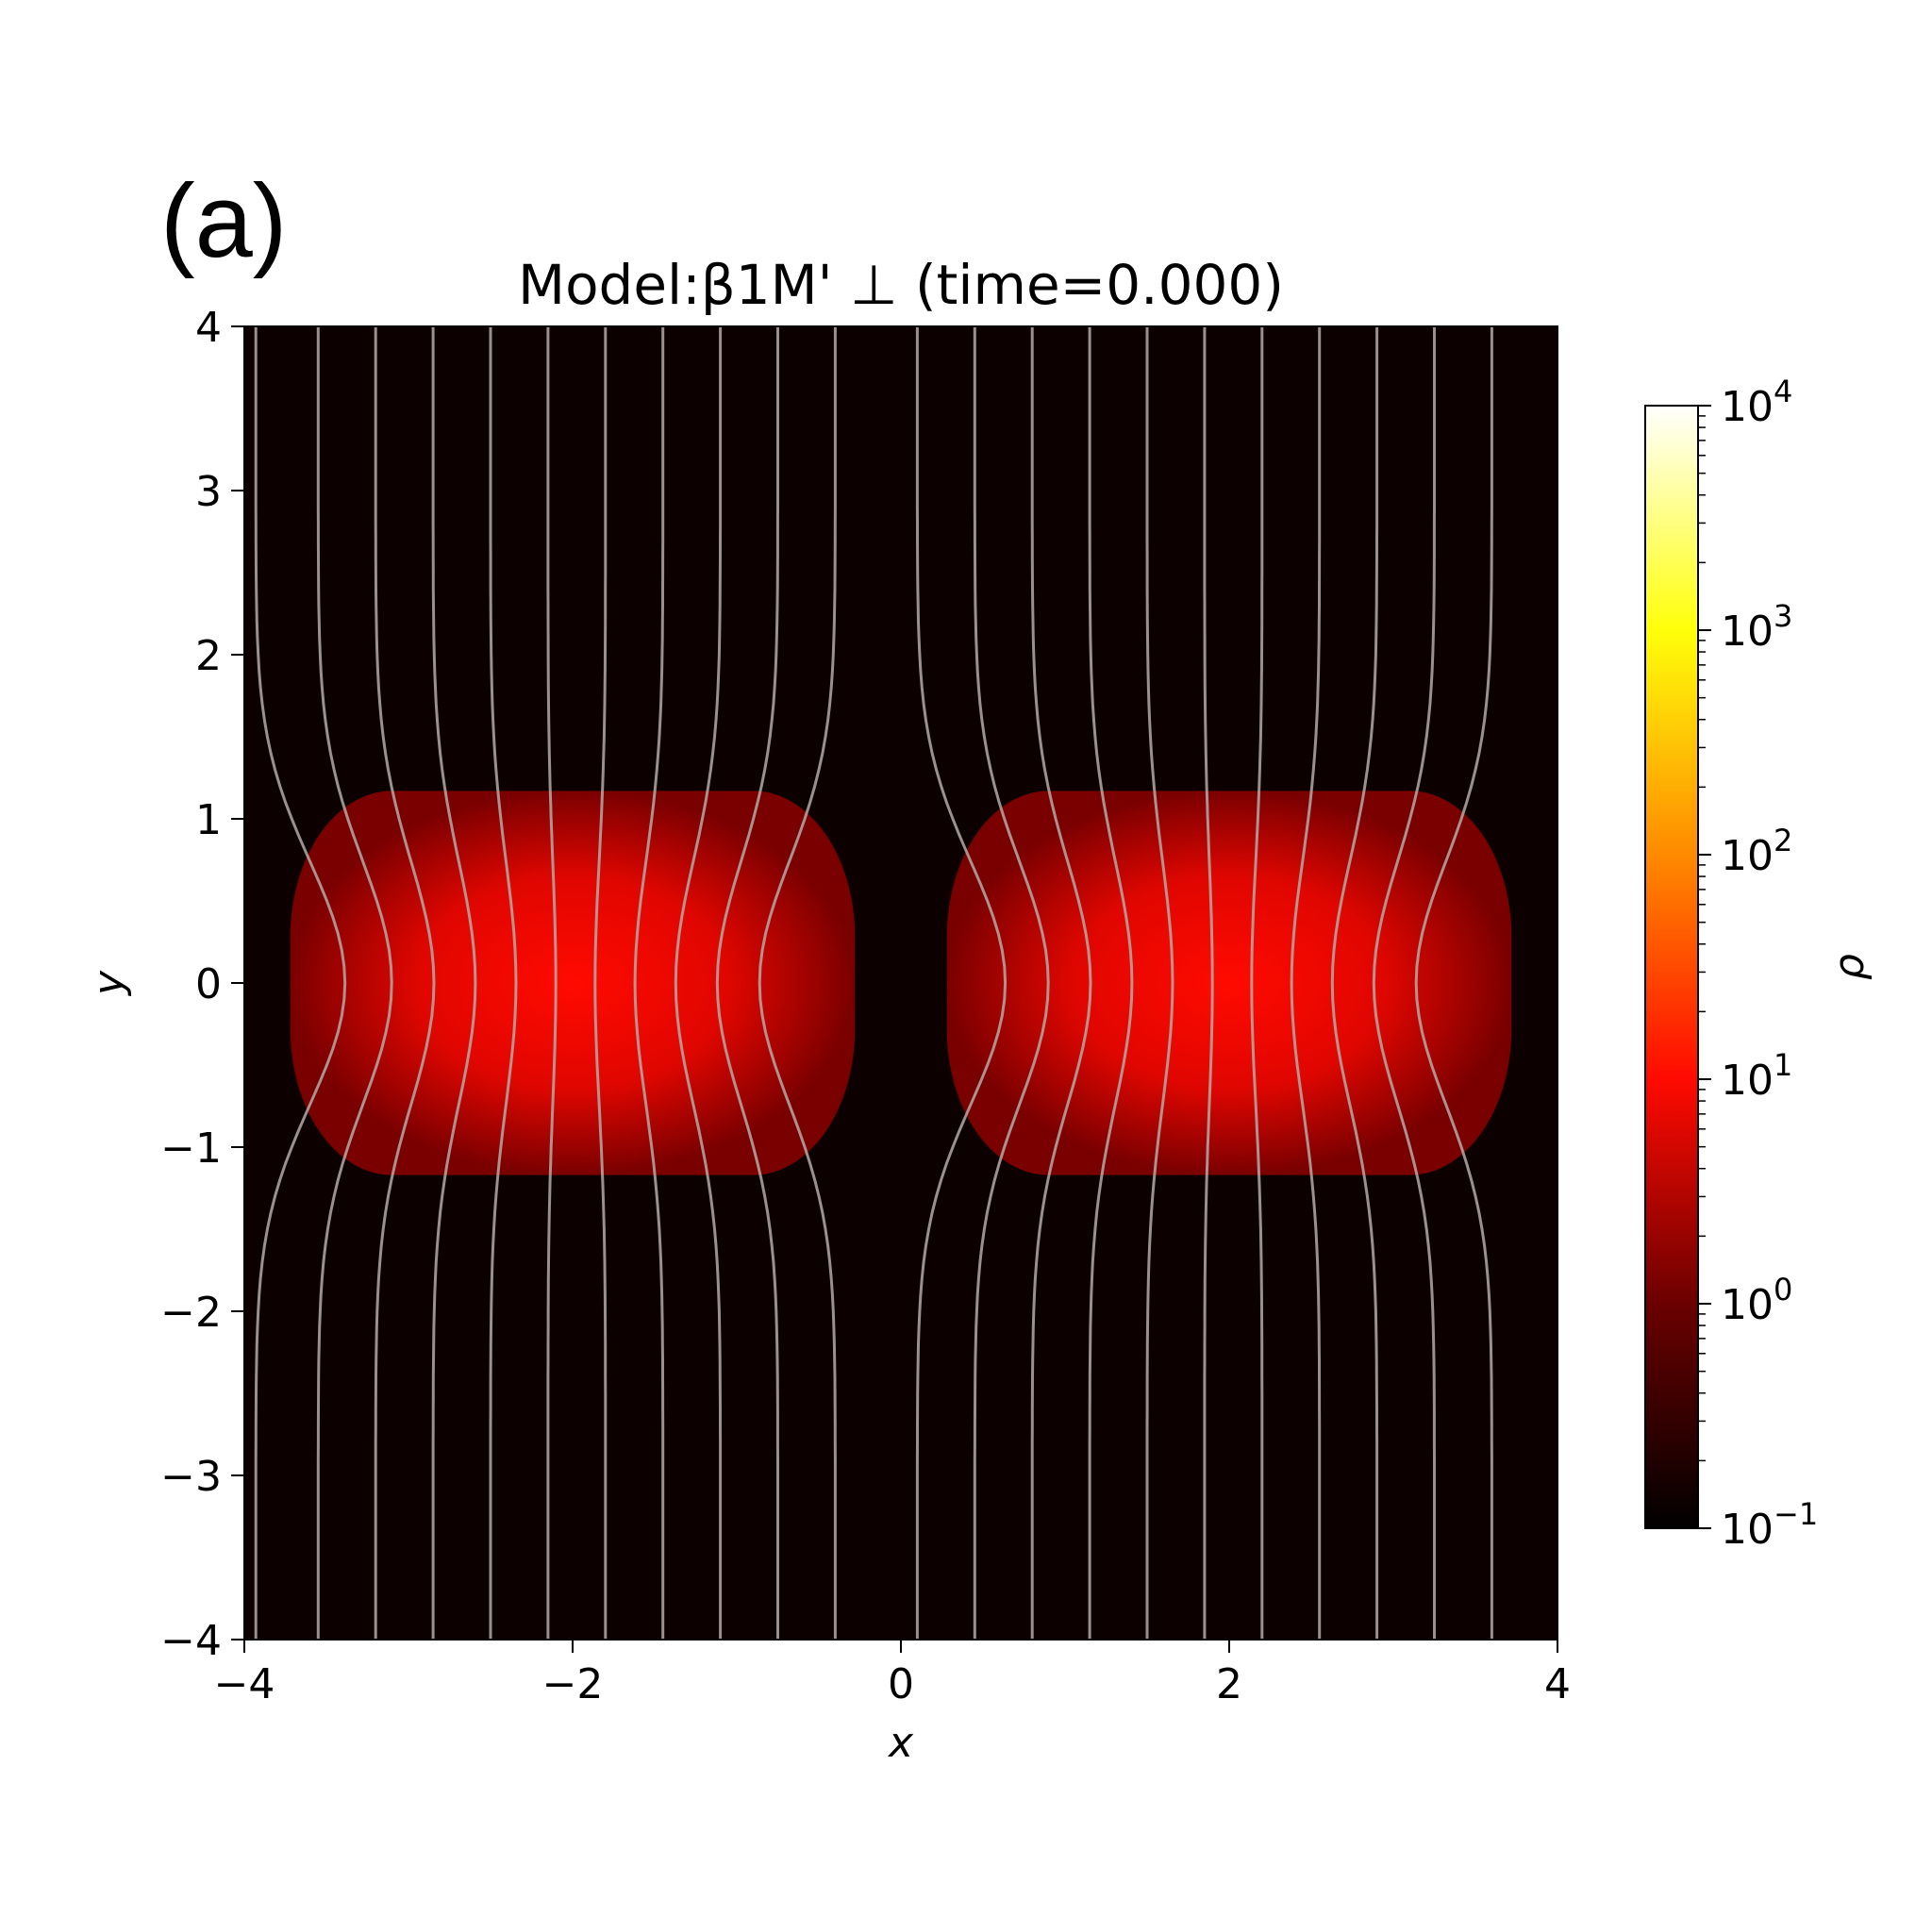 This screenshot has height=1932, width=1932. Describe the element at coordinates (1229, 1684) in the screenshot. I see `x-tick-label: 2` at that location.